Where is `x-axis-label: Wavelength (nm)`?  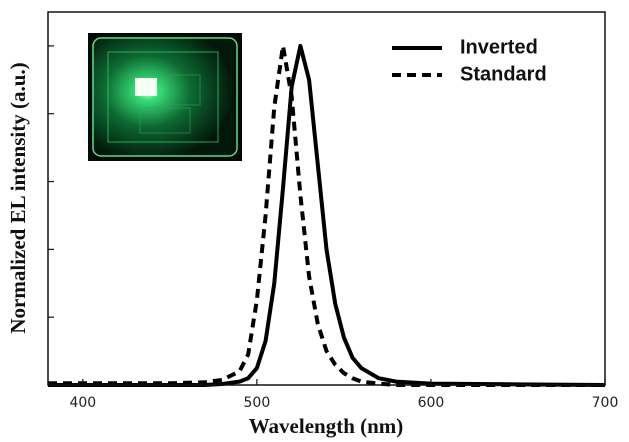
x-axis-label: Wavelength (nm) is located at coordinates (326, 426).